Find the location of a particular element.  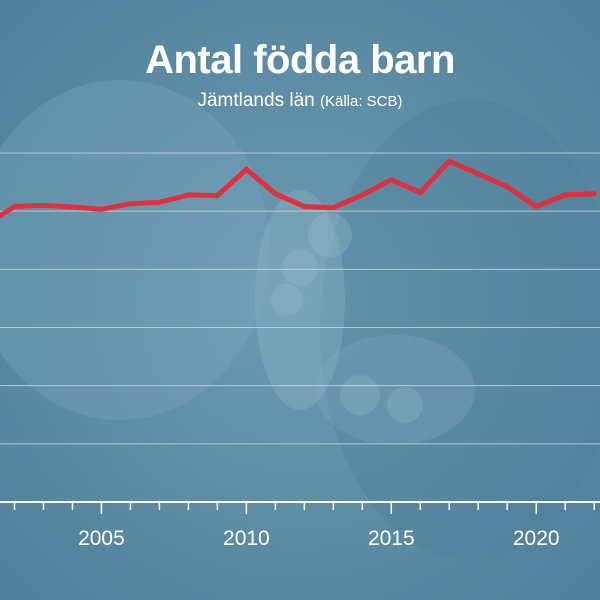

x-tick-label: 2005 is located at coordinates (101, 538).